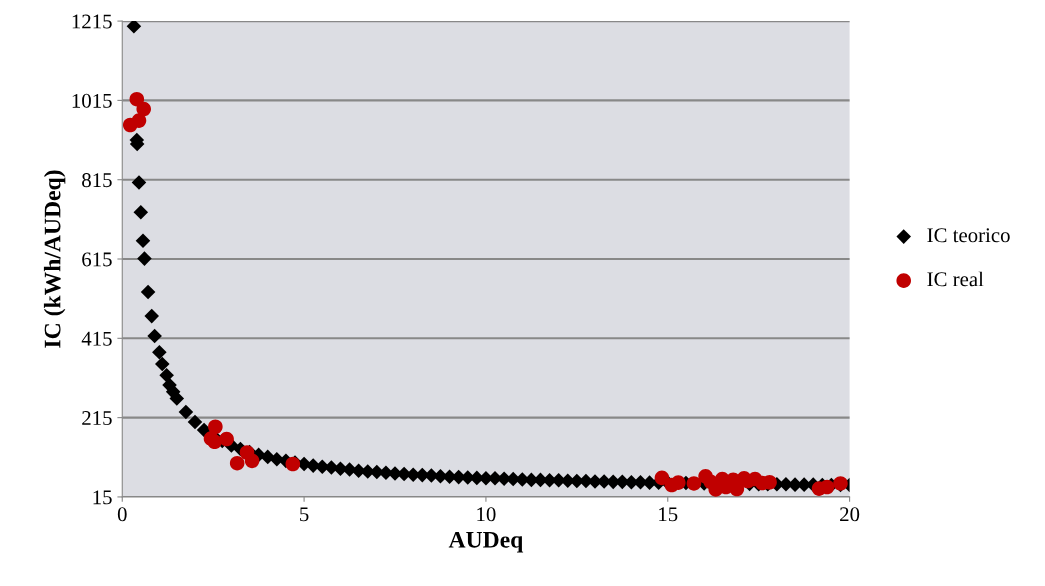  Describe the element at coordinates (850, 514) in the screenshot. I see `x-tick-label: 20` at that location.